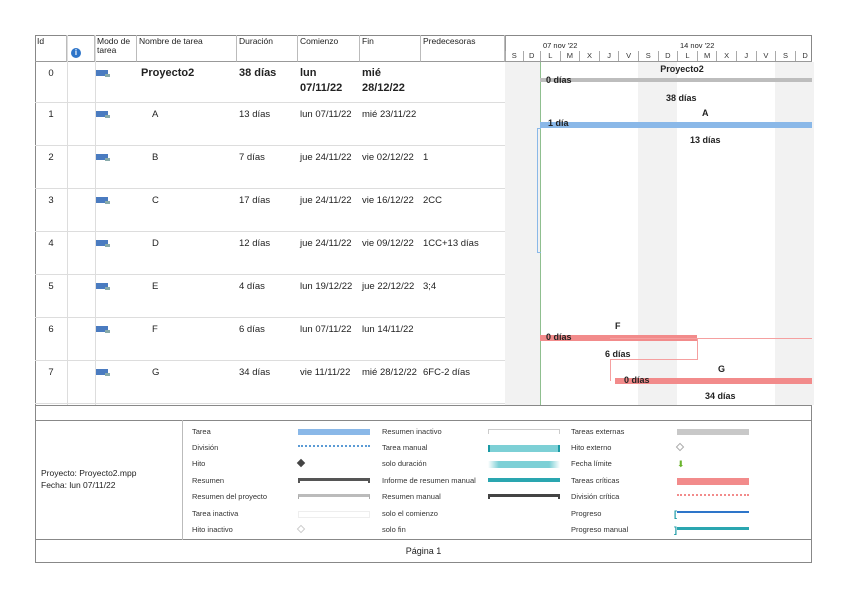  I want to click on bar-label: 0 días, so click(559, 80).